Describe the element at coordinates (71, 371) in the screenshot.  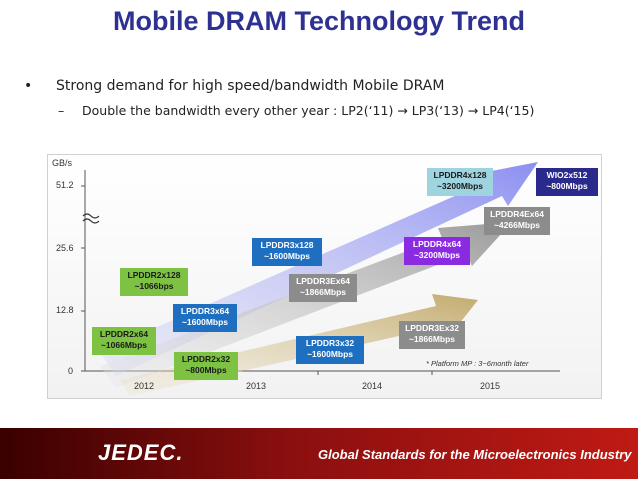
I see `y-tick-label: 0` at that location.